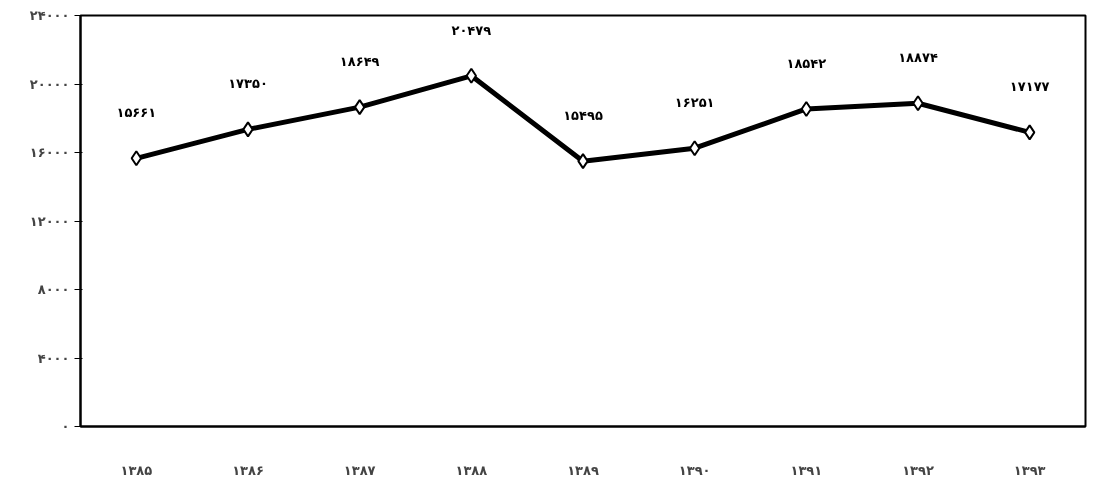 Image resolution: width=1105 pixels, height=484 pixels. What do you see at coordinates (806, 470) in the screenshot?
I see `x-tick-label: ۱۳۹۱` at bounding box center [806, 470].